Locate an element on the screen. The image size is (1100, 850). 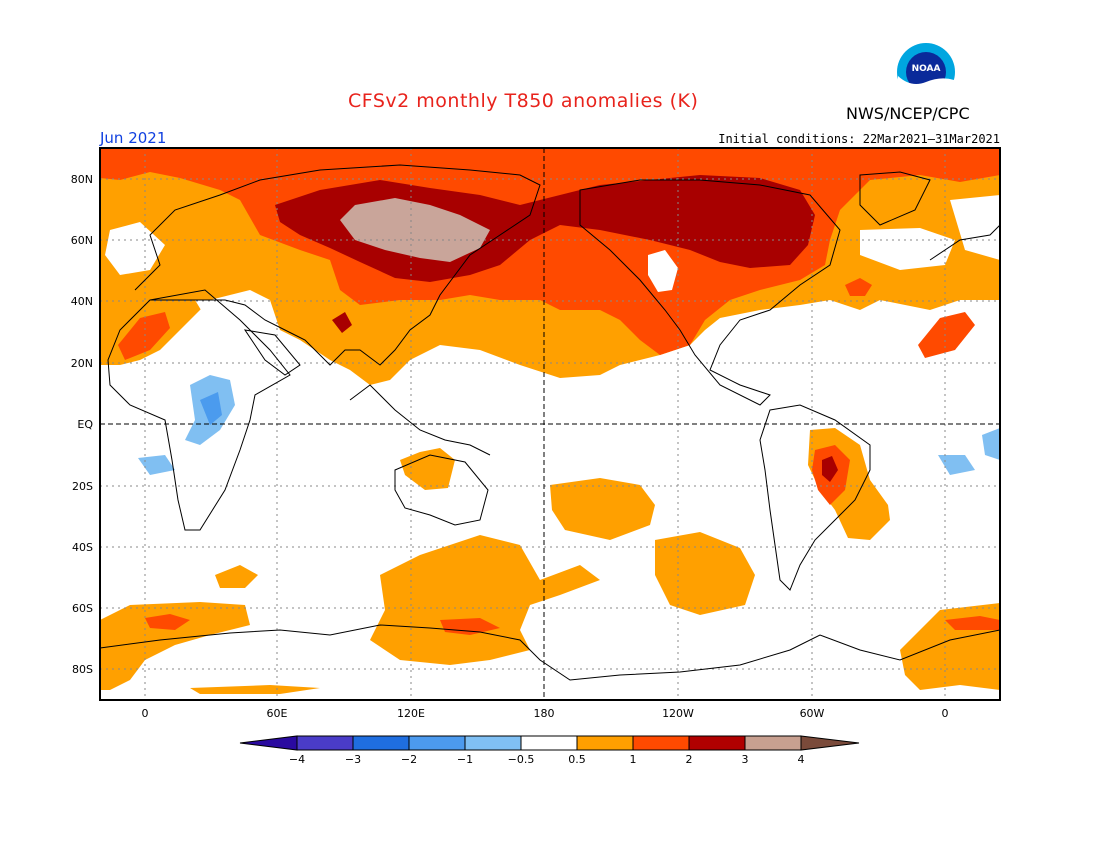
colorbar-tick-label: −0.5 is located at coordinates (521, 759).